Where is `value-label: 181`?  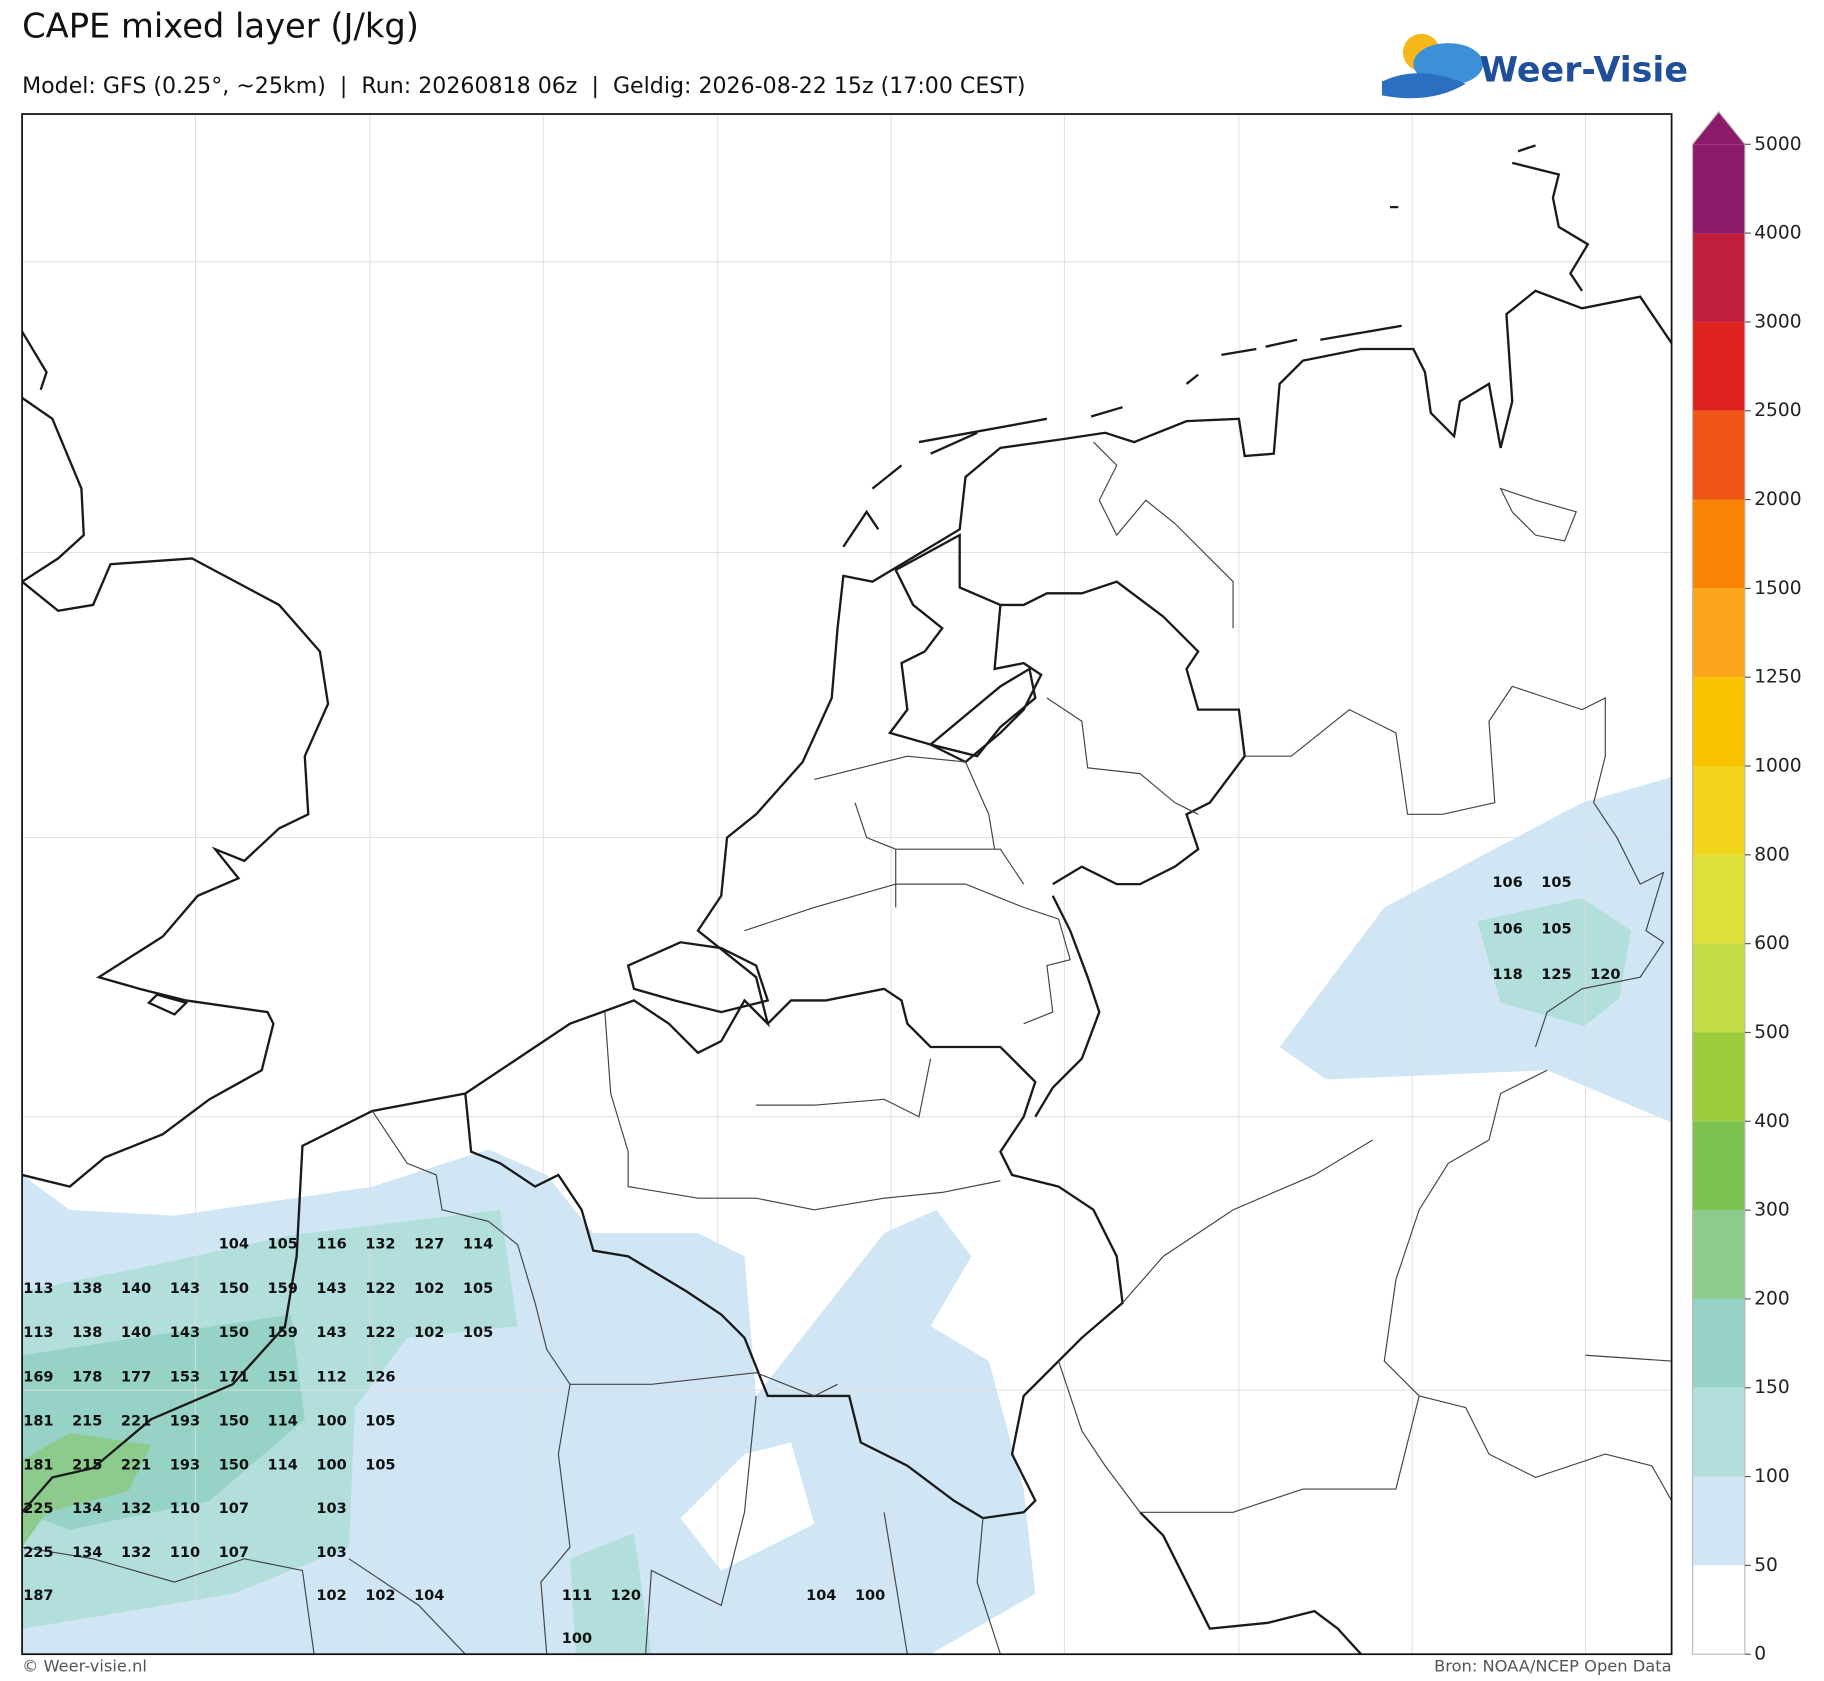 value-label: 181 is located at coordinates (38, 1422).